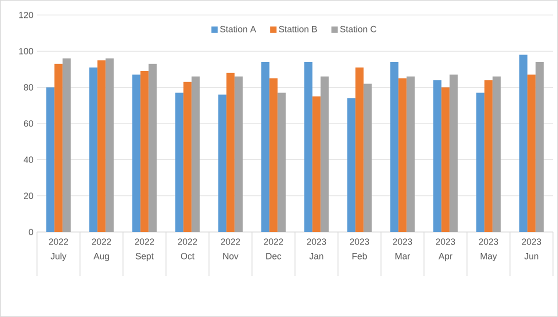 The width and height of the screenshot is (558, 317). I want to click on x-tick-label: 2023 Mar, so click(402, 249).